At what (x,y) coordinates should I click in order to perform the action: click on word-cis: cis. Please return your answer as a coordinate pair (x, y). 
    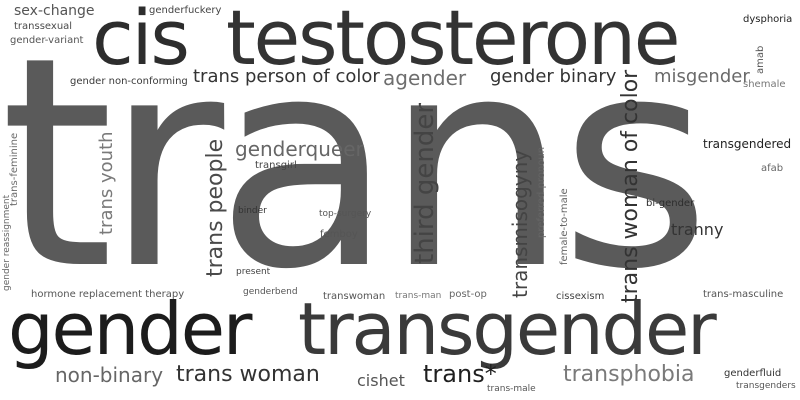
    Looking at the image, I should click on (141, 41).